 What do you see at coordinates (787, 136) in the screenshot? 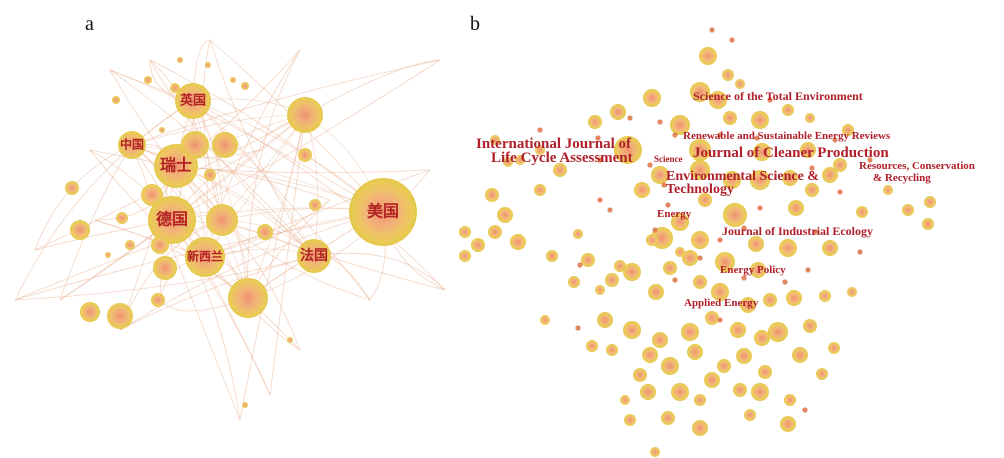
I see `journal-label-rser: Renewable and Sustainable Energy Reviews` at bounding box center [787, 136].